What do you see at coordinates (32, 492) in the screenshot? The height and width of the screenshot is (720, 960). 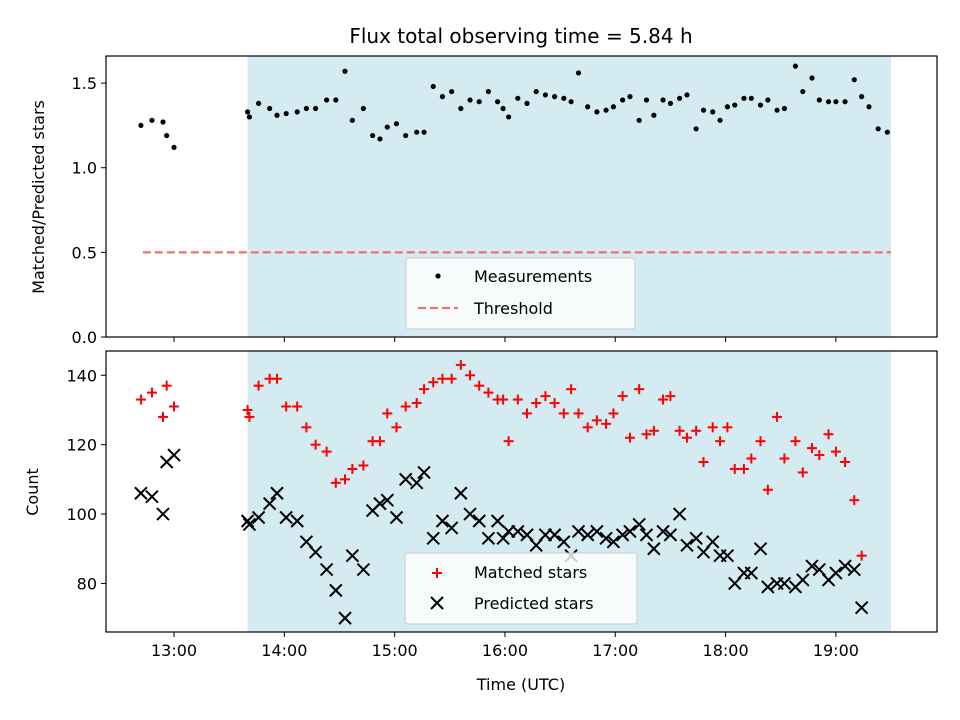 I see `bottom-y-axis-label: Count` at bounding box center [32, 492].